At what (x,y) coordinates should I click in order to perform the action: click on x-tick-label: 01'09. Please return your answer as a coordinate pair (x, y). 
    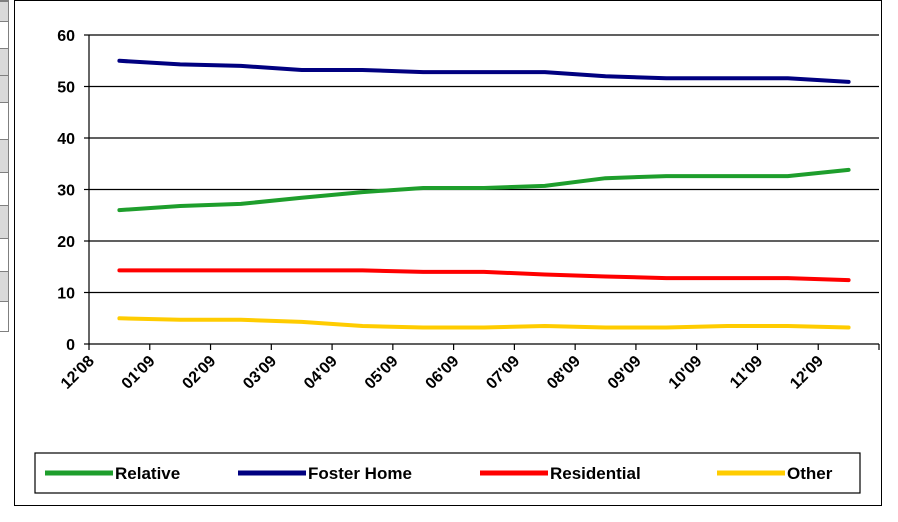
    Looking at the image, I should click on (139, 373).